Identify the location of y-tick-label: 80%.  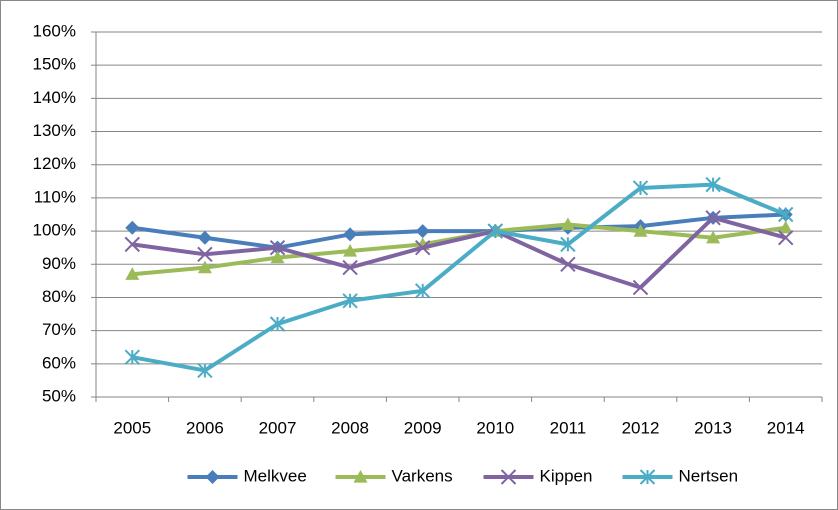
(59, 296).